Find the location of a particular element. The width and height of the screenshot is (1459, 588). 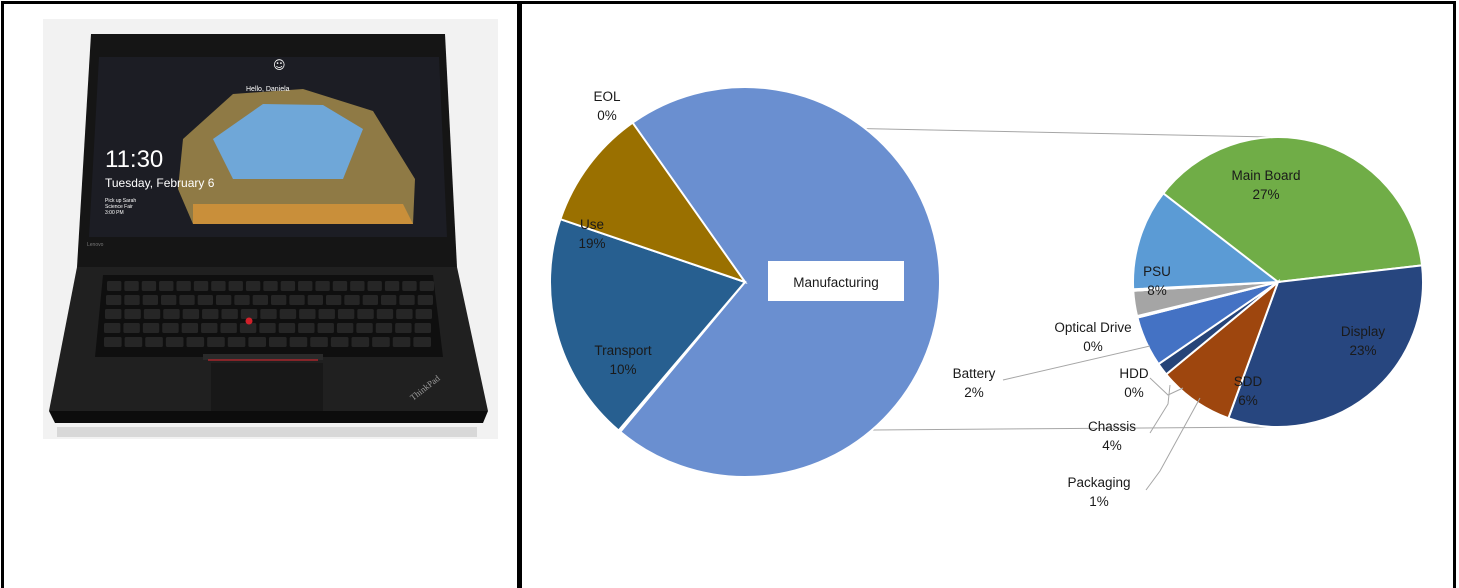

label-sdd: SDD 6% is located at coordinates (1248, 391).